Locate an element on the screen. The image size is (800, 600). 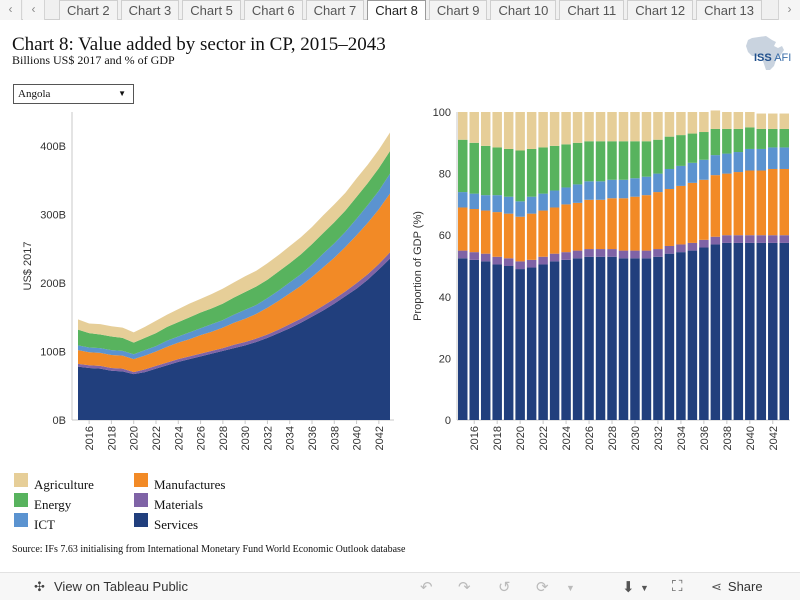
x-tick-label: 2028 is located at coordinates (224, 438).